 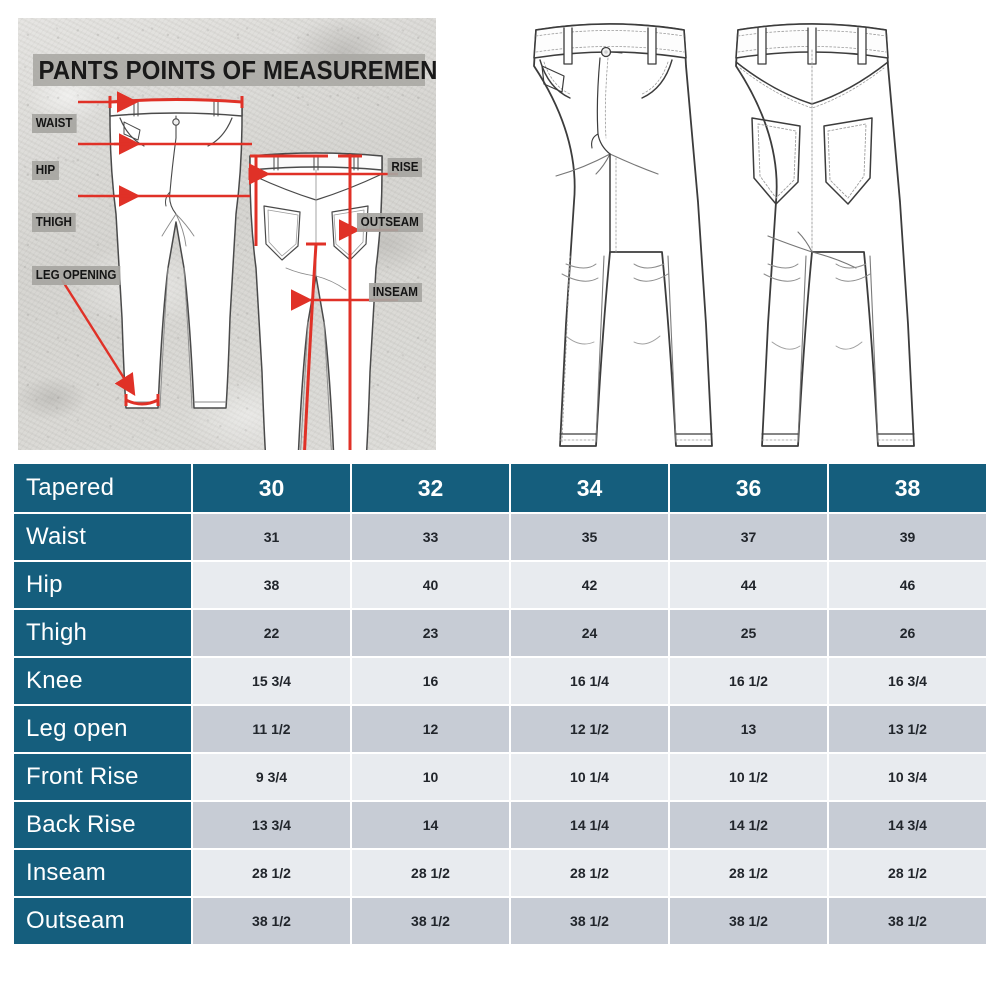 I want to click on diagram-label-thigh: THIGH, so click(x=54, y=222).